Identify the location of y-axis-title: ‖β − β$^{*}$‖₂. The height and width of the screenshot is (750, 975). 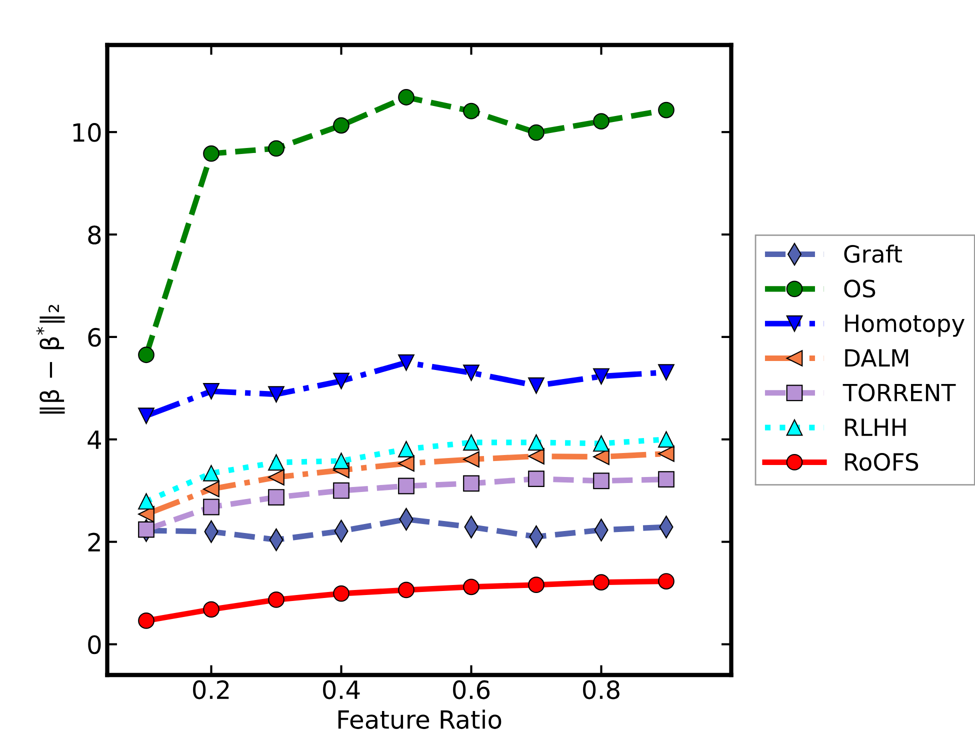
(50, 359).